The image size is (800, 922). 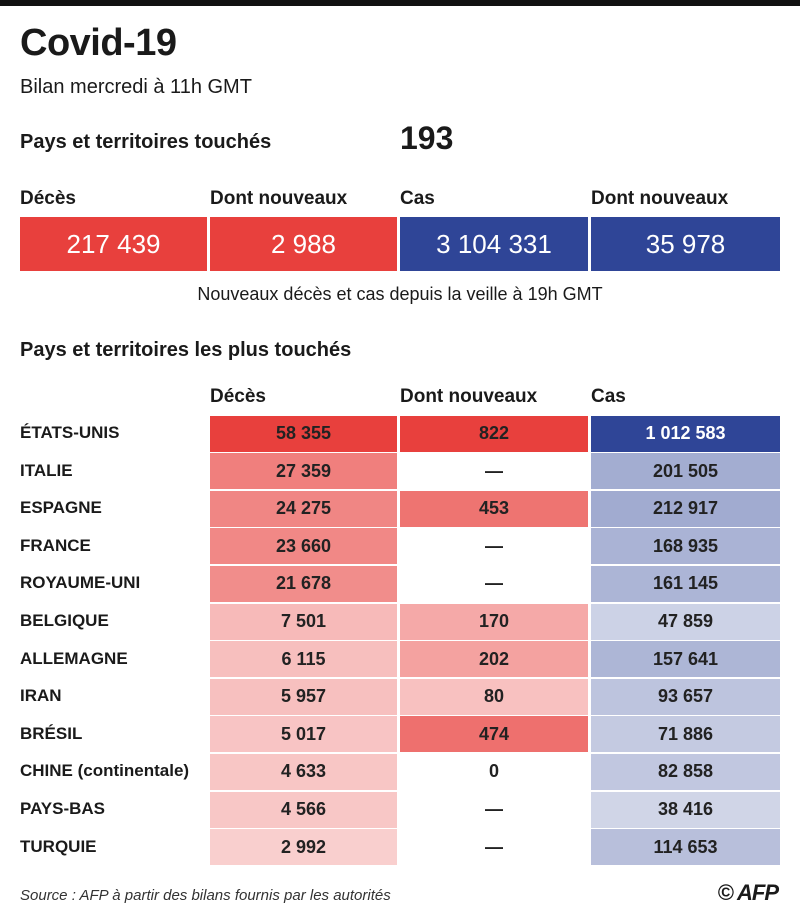 I want to click on cases-cell: 168 935, so click(x=685, y=546).